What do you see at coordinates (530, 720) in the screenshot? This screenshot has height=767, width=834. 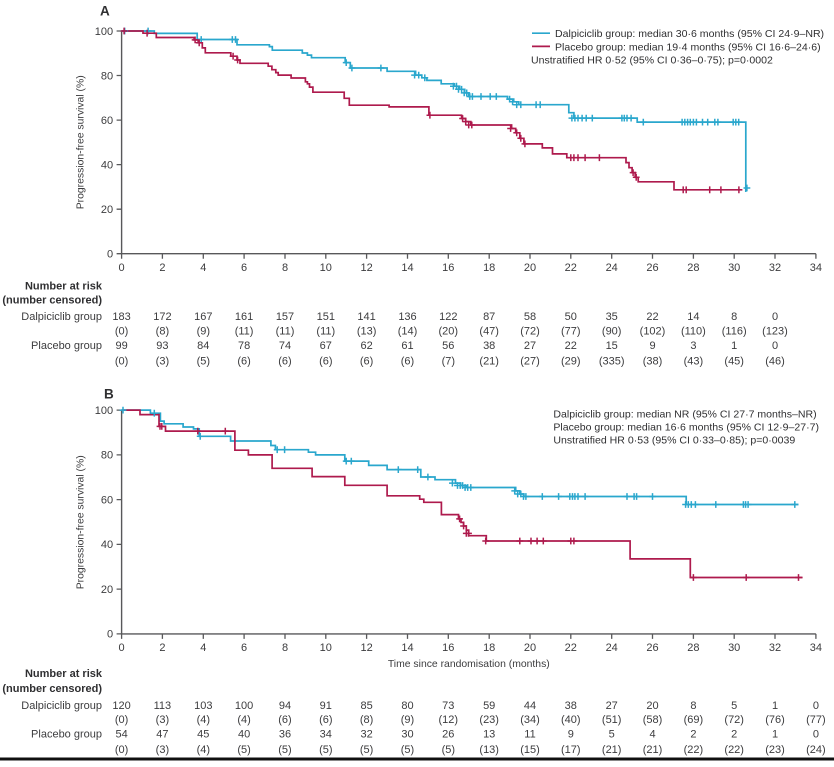 I see `svg-text: (34)` at bounding box center [530, 720].